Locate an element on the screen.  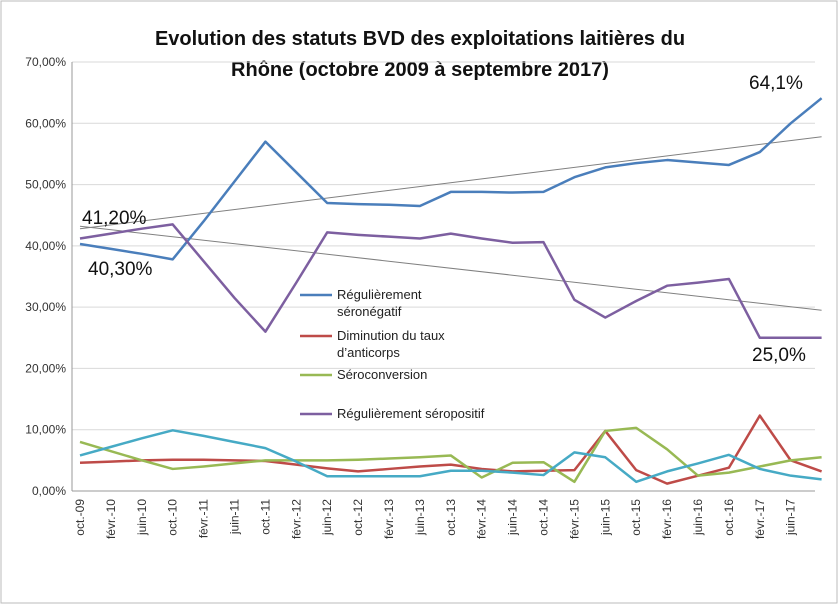
y-tick-label: 0,00% is located at coordinates (49, 491).